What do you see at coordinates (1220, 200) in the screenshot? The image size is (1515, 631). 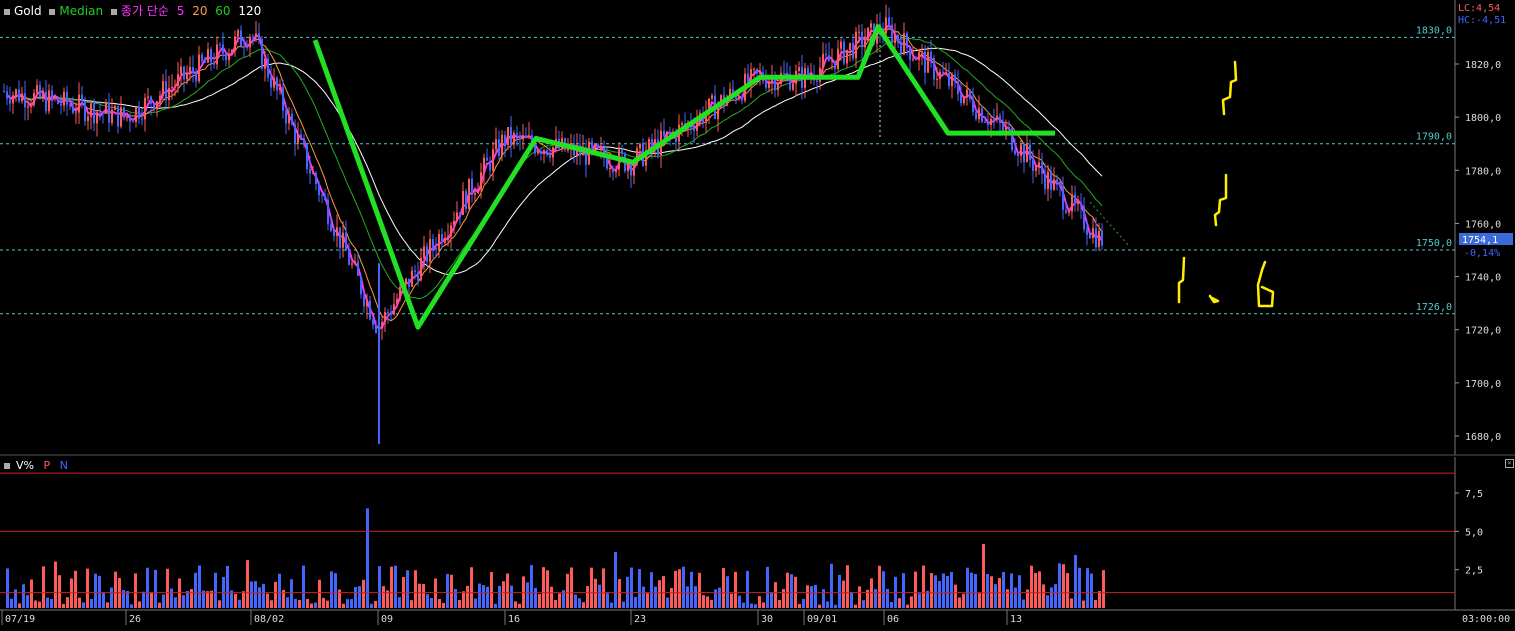 I see `annotation-stroke` at bounding box center [1220, 200].